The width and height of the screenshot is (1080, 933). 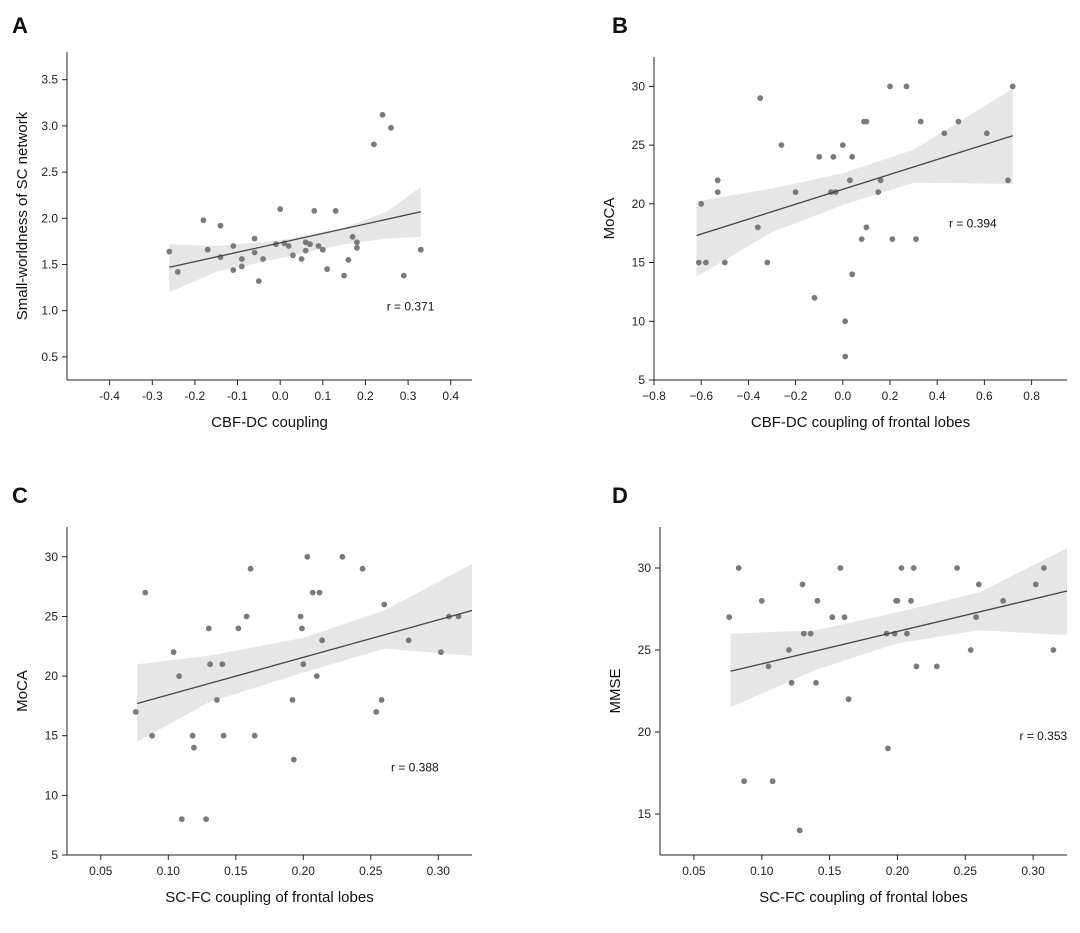 I want to click on panel-c-x-tick-label: 0.25, so click(x=371, y=871).